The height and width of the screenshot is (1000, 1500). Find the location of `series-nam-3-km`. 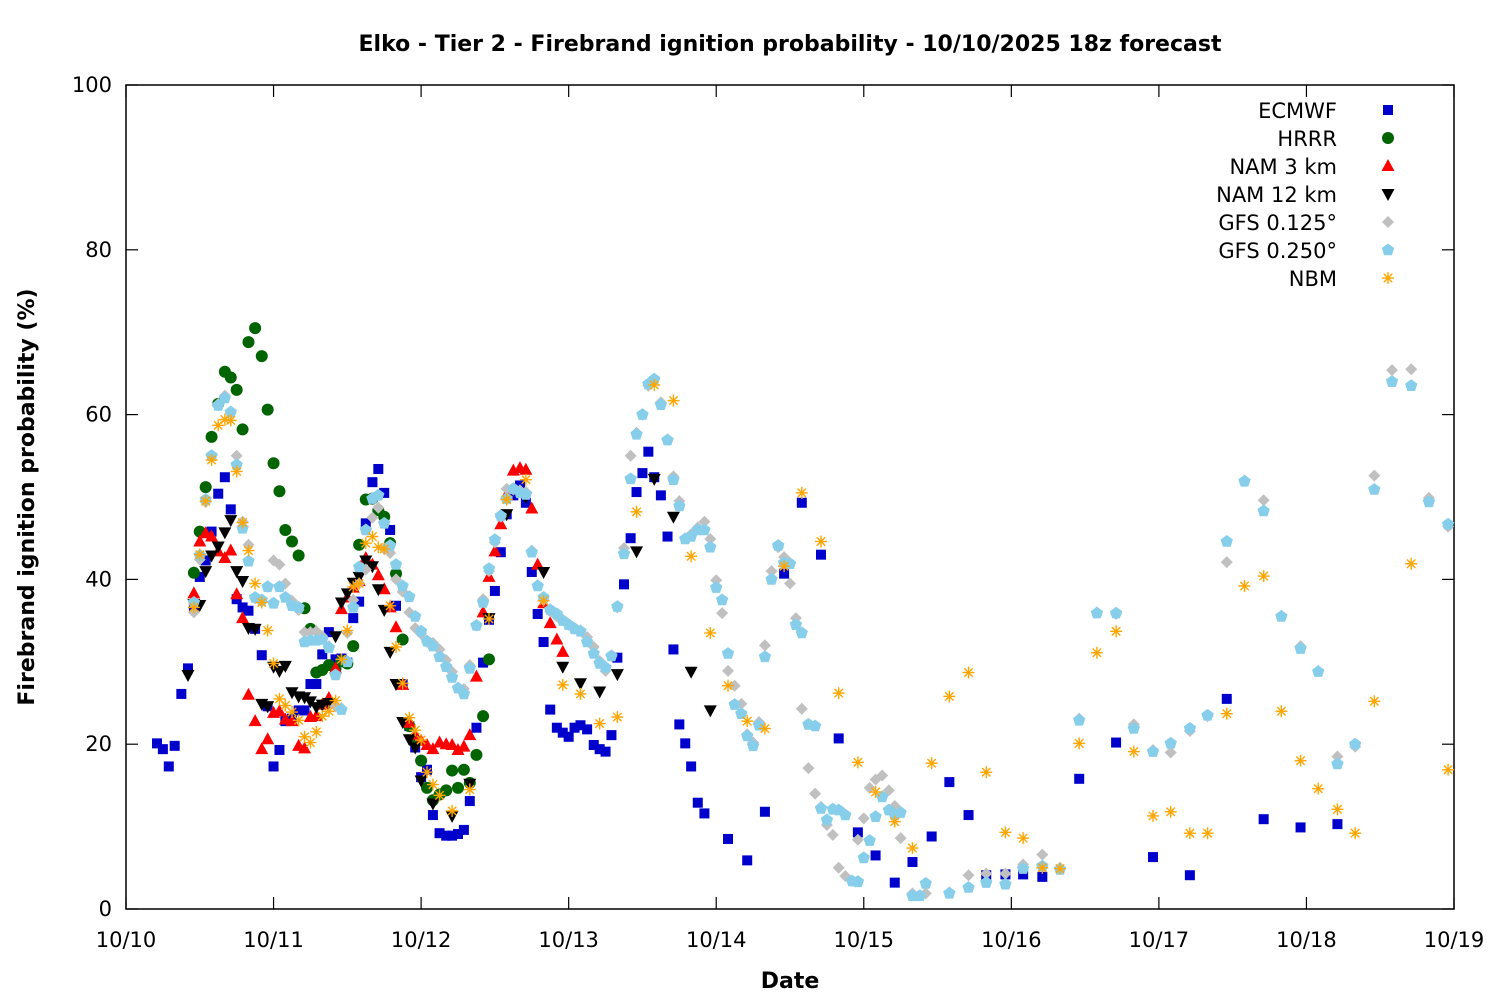

series-nam-3-km is located at coordinates (378, 608).